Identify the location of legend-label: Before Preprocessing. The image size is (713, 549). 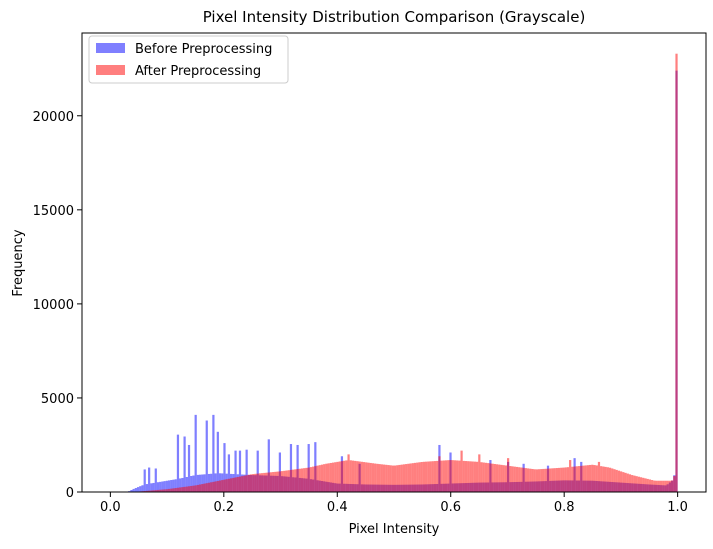
(203, 49).